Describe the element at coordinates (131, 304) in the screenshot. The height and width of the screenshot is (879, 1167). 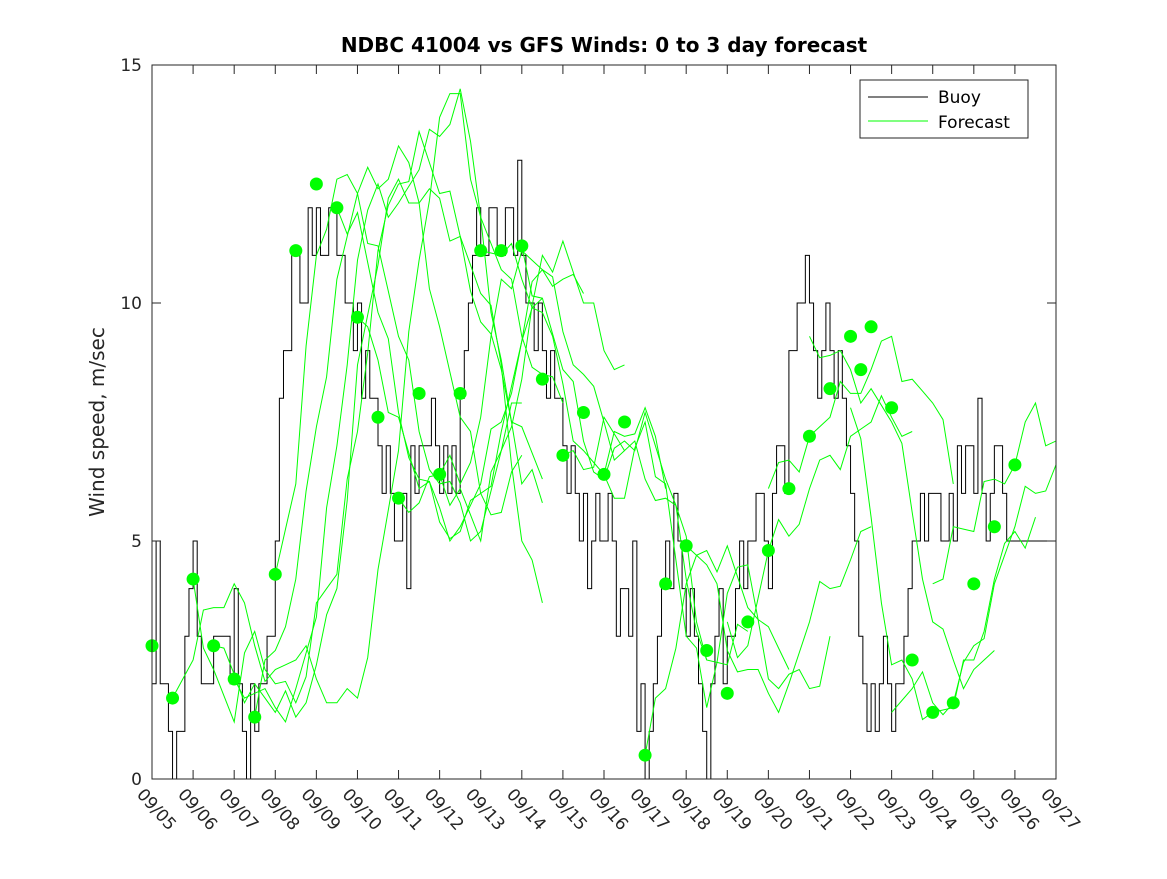
I see `y-tick-label-2: 10` at that location.